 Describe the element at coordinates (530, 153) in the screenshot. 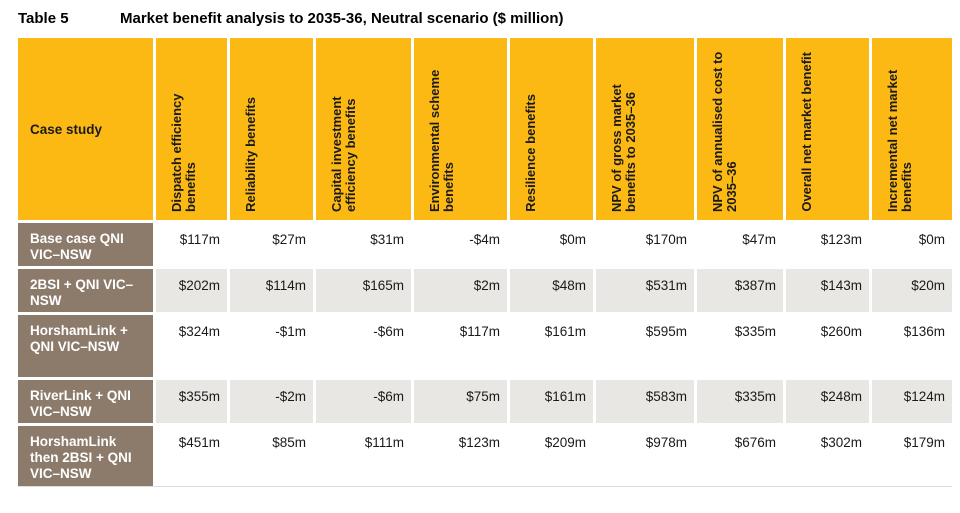

I see `header-text: Resilience benefits` at that location.